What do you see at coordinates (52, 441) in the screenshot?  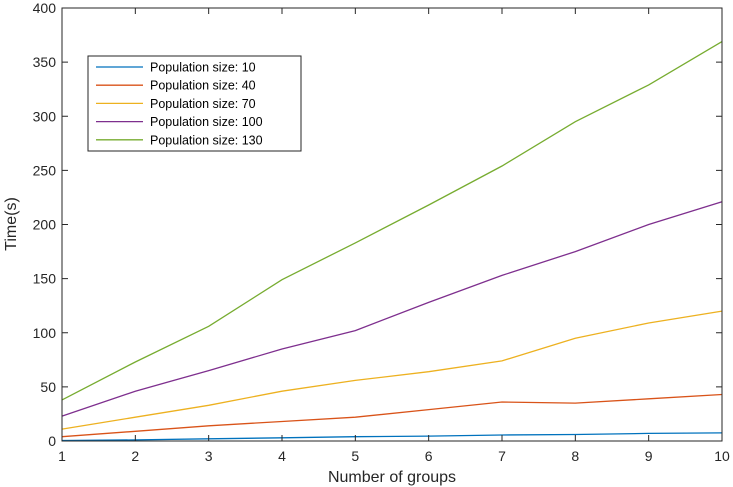 I see `y-tick-label: 0` at bounding box center [52, 441].